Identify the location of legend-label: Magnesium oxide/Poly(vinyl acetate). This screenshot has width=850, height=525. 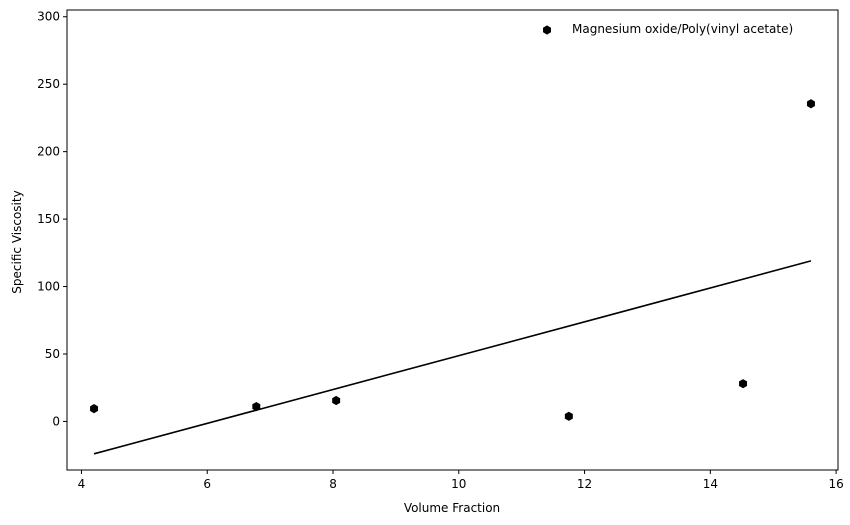
(682, 29).